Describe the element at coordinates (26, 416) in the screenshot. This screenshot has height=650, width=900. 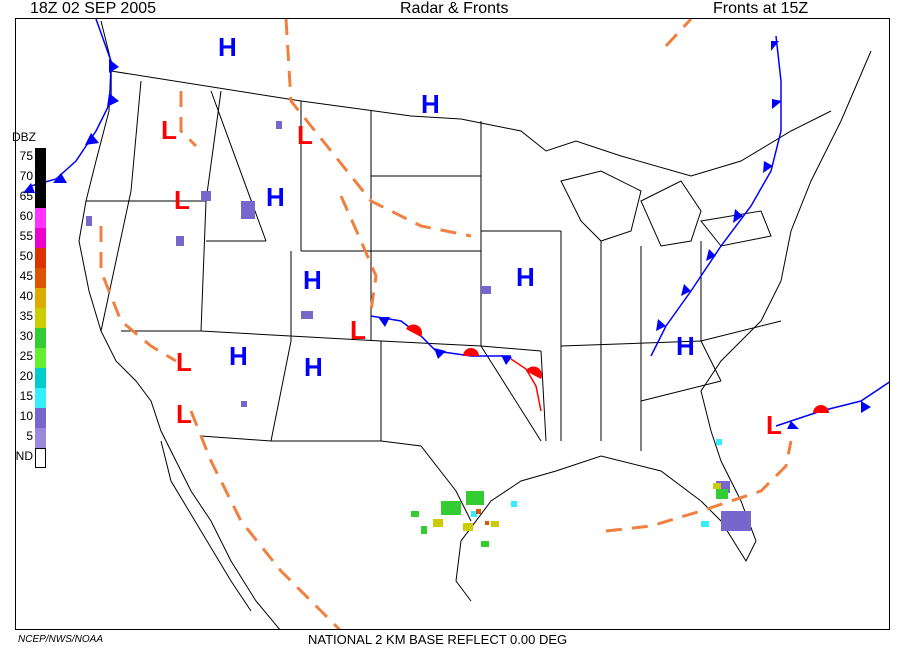
I see `legend-label: 10` at that location.